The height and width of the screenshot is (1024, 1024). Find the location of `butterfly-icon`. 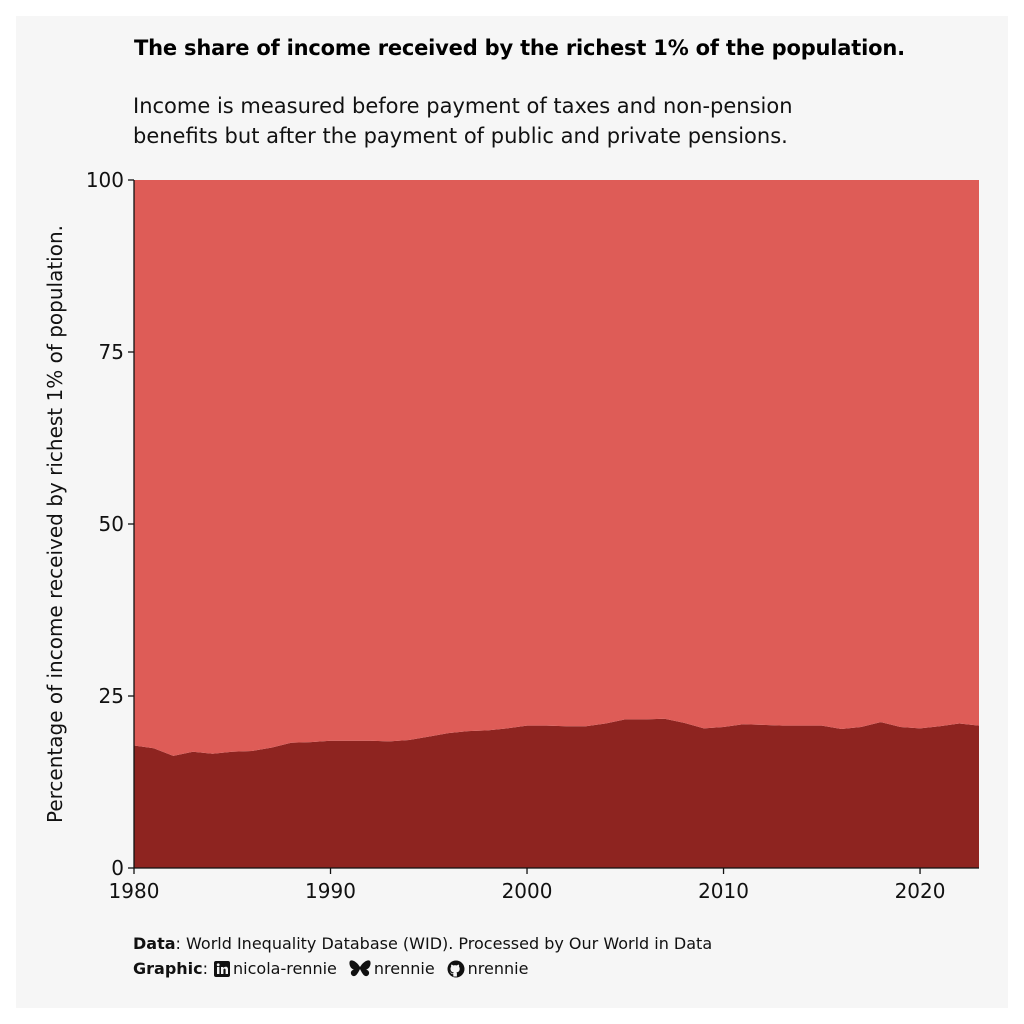

butterfly-icon is located at coordinates (360, 968).